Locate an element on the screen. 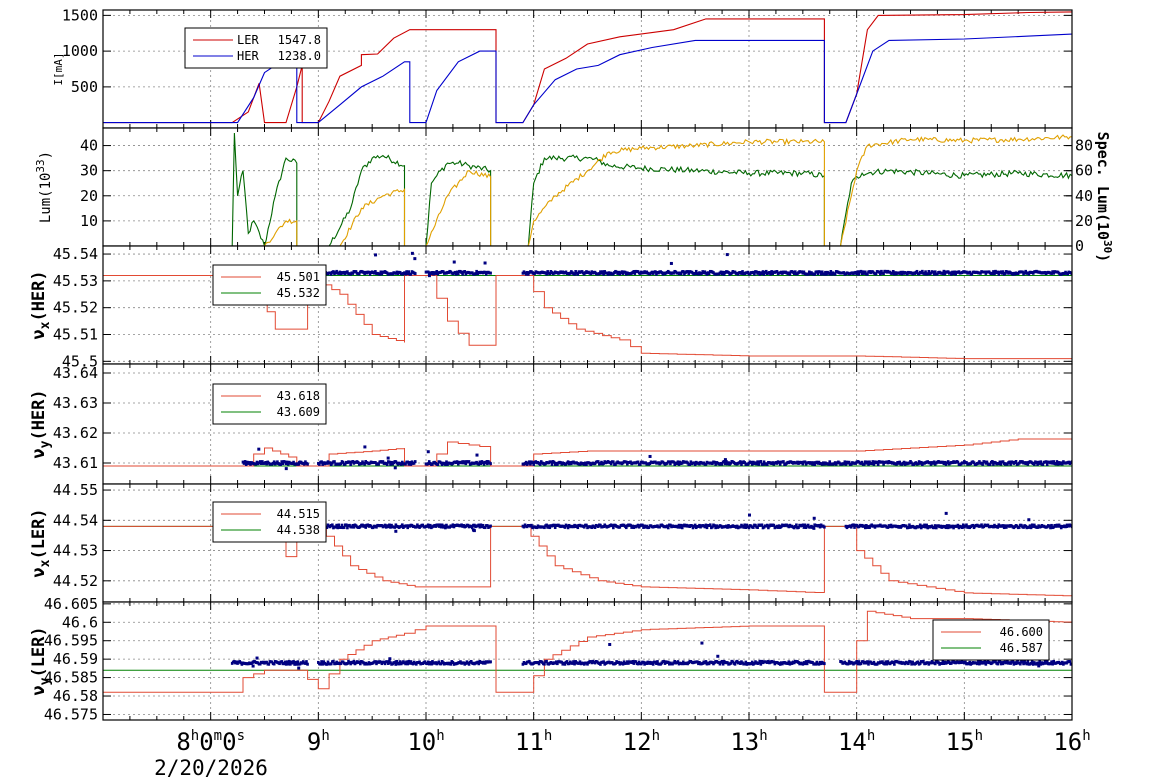 This screenshot has height=782, width=1154. legend-box is located at coordinates (269, 522).